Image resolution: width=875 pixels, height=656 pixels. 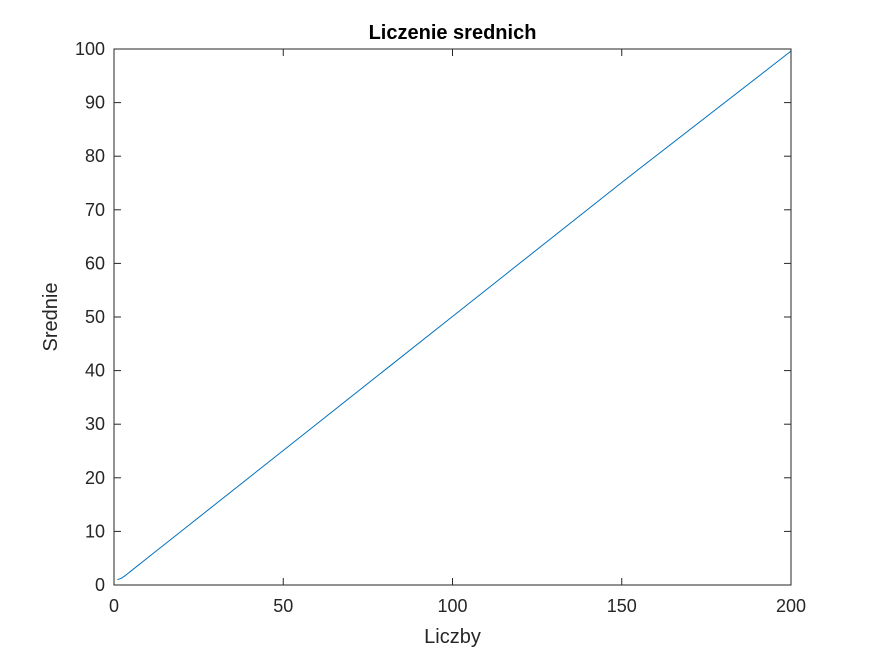 What do you see at coordinates (452, 637) in the screenshot?
I see `x-axis-label: Liczby` at bounding box center [452, 637].